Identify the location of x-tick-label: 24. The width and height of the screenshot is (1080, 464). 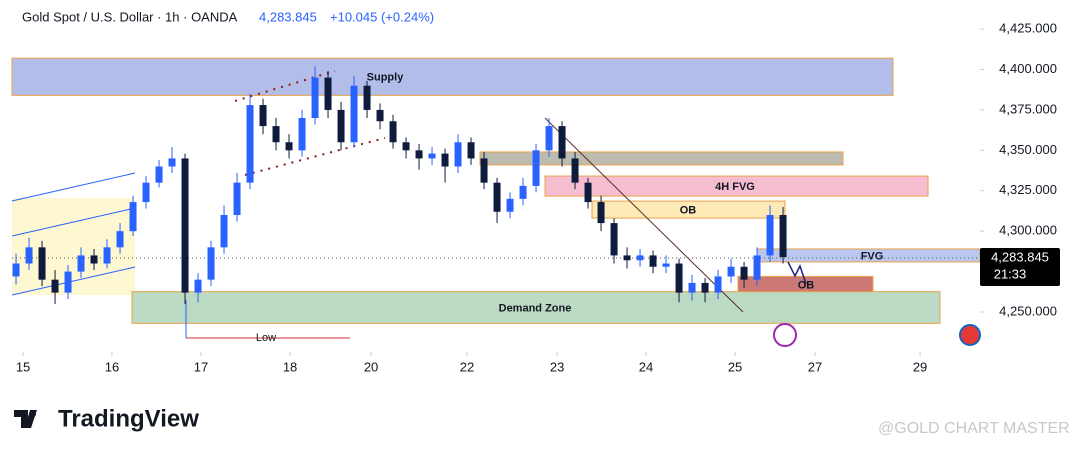
(646, 366).